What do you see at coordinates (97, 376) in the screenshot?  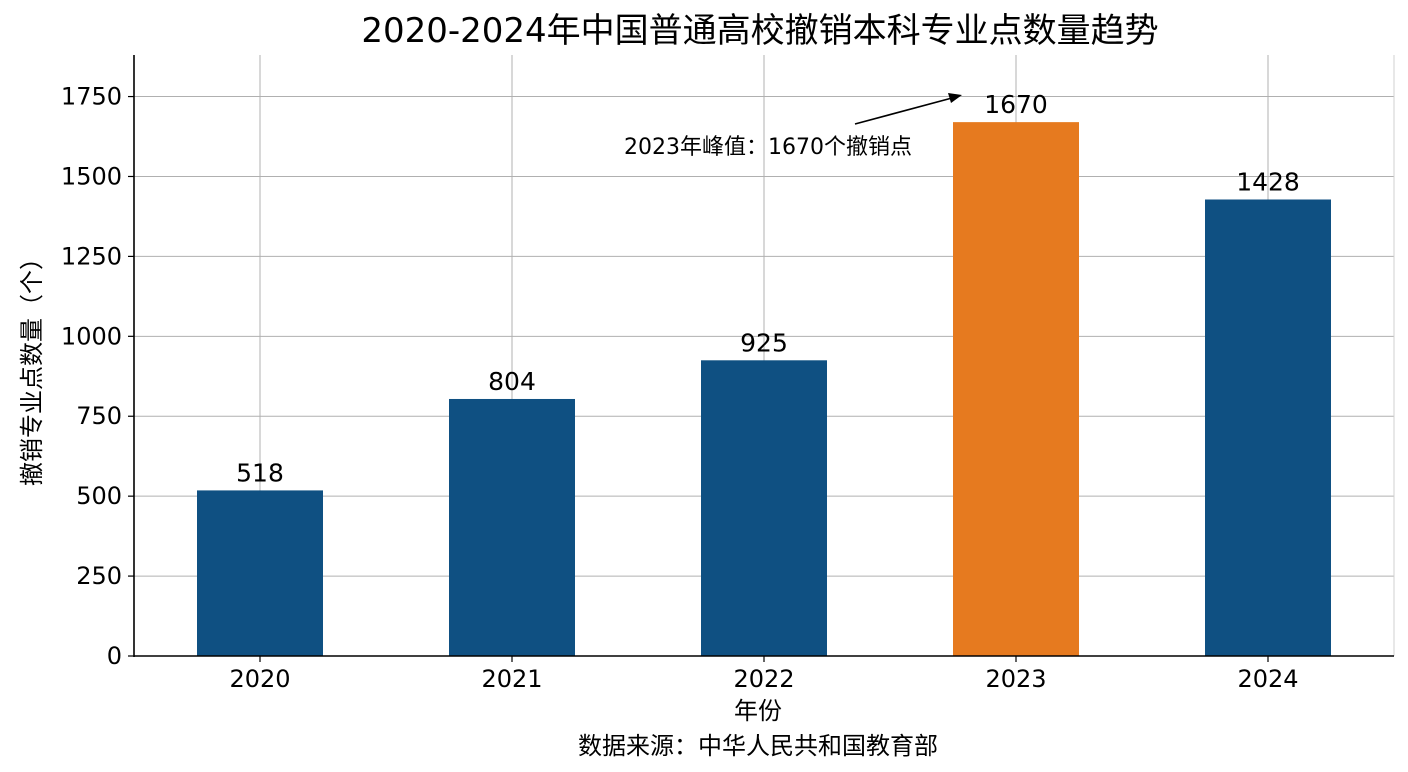 I see `y-axis-ticks: 0 250 500 750 1000 1250 1500 1750` at bounding box center [97, 376].